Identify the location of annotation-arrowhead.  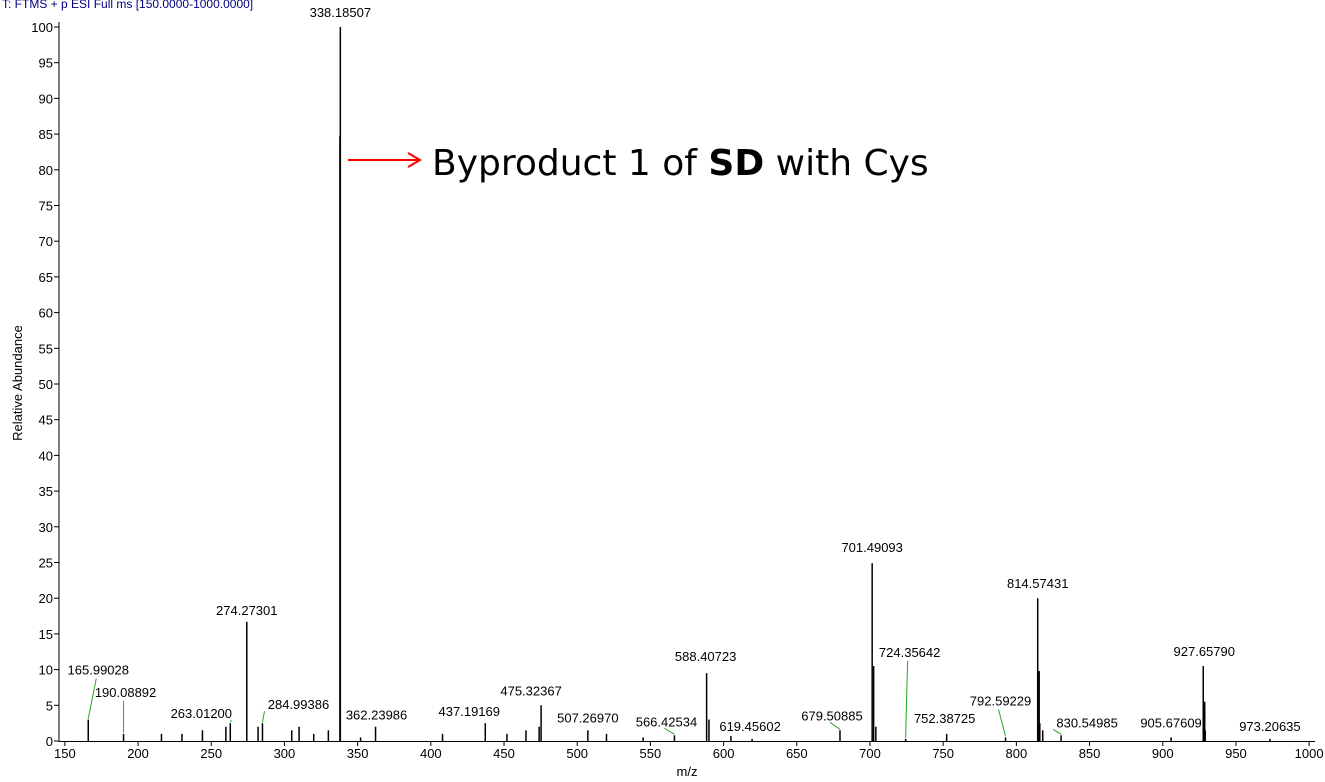
(414, 160).